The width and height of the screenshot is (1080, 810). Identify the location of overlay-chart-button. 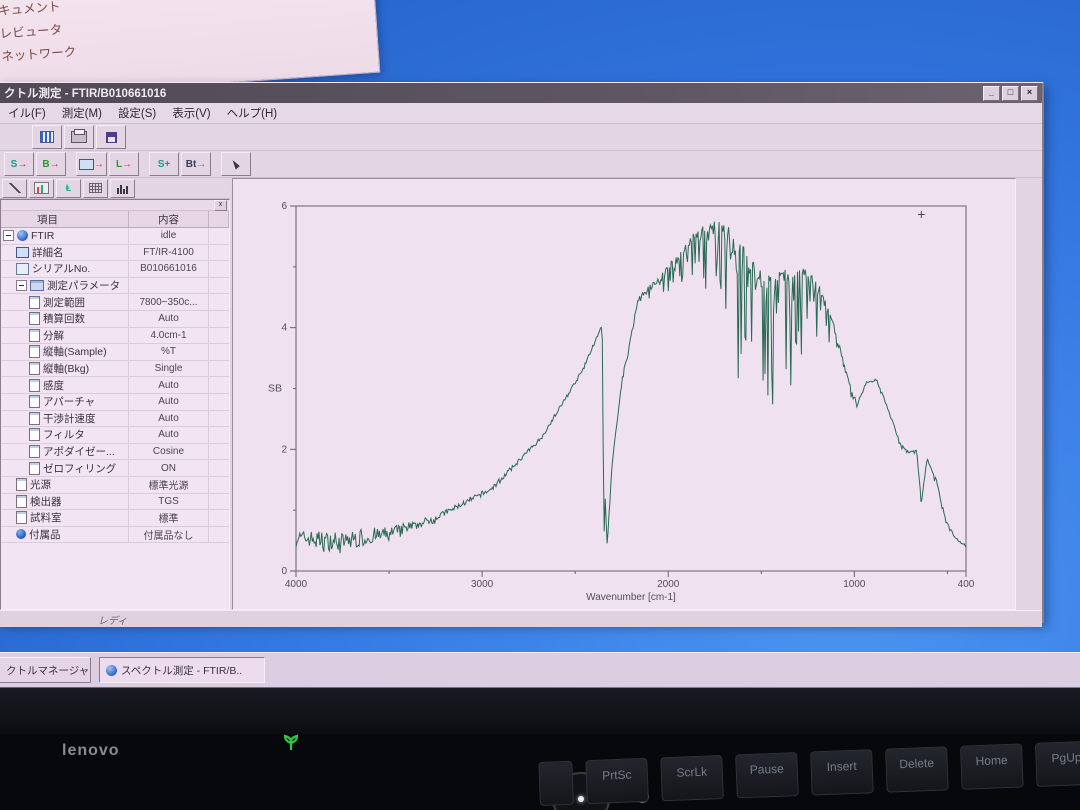
(41, 188).